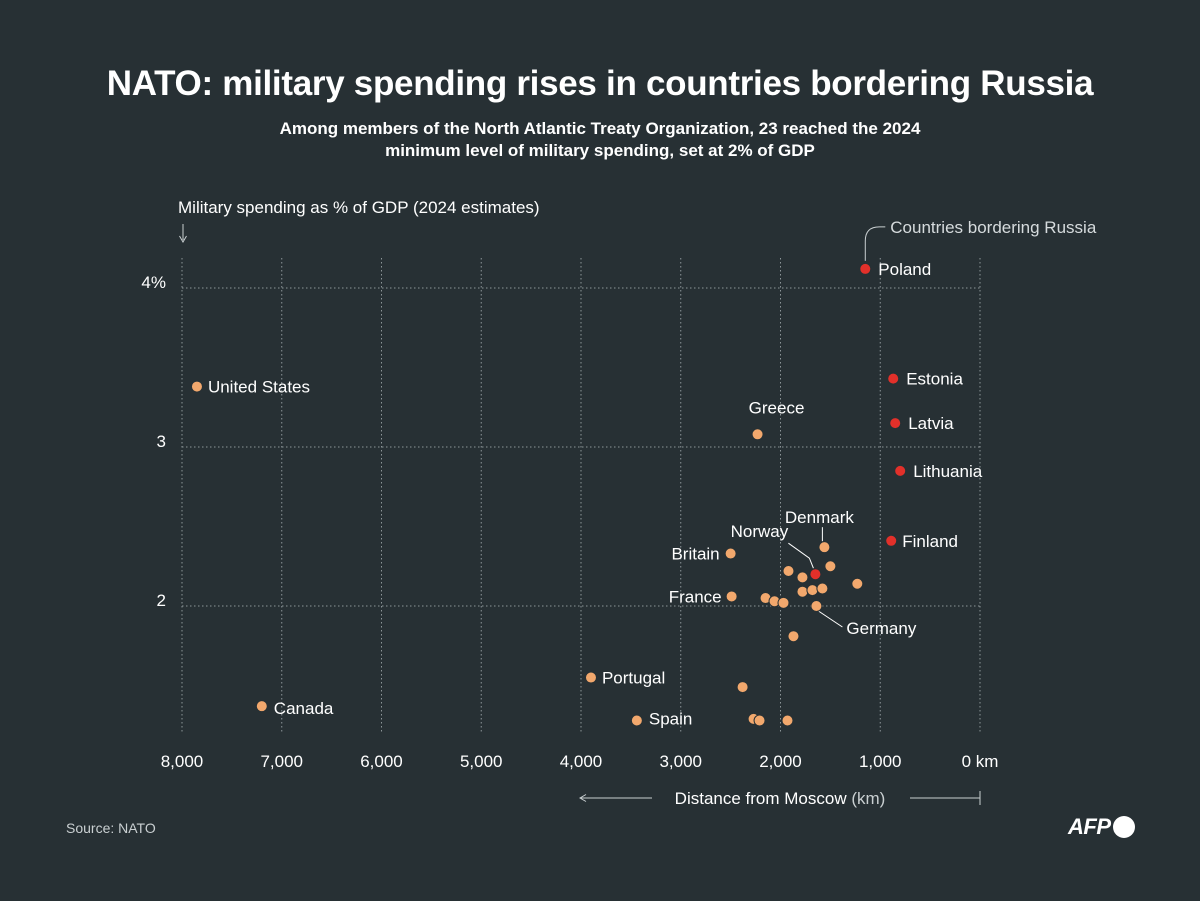 The width and height of the screenshot is (1200, 901). I want to click on label-lithuania: Lithuania, so click(948, 471).